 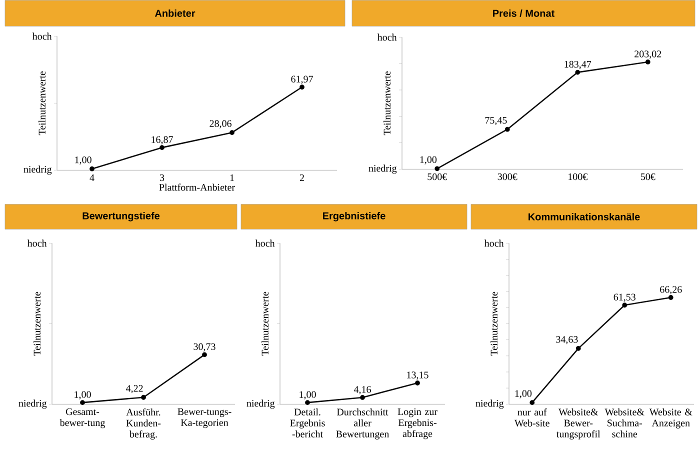 I want to click on x-tick-label: 500€, so click(x=437, y=176).